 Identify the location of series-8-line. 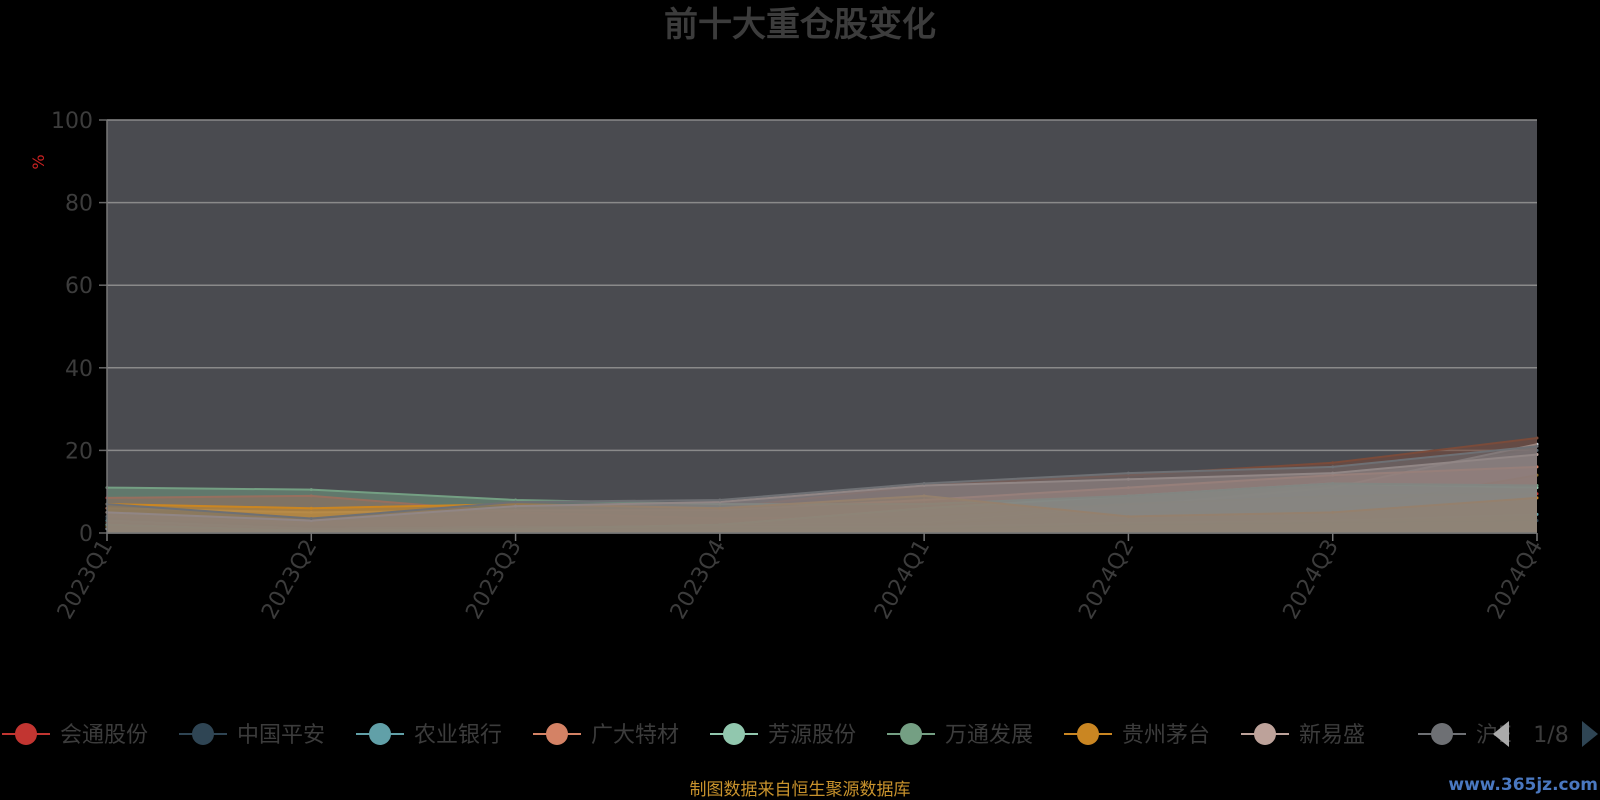
(822, 482).